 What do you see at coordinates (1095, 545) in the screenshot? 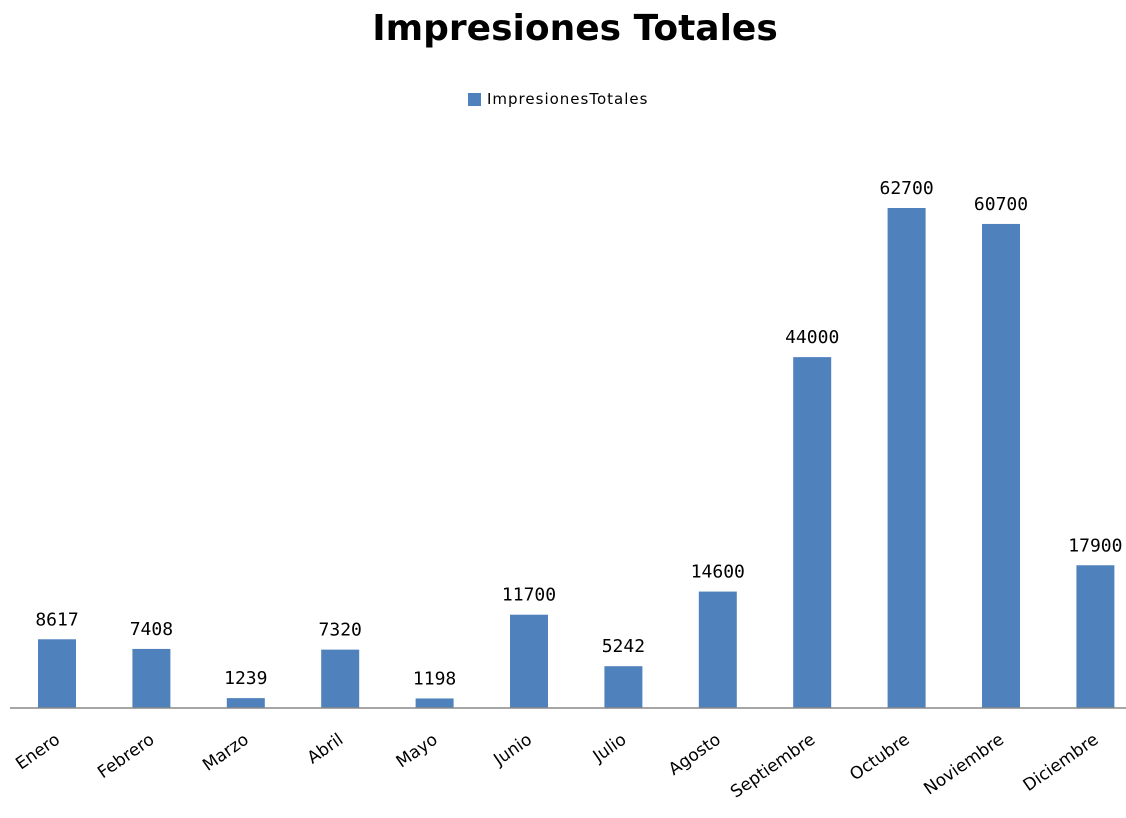
I see `data-label-diciembre: 17900` at bounding box center [1095, 545].